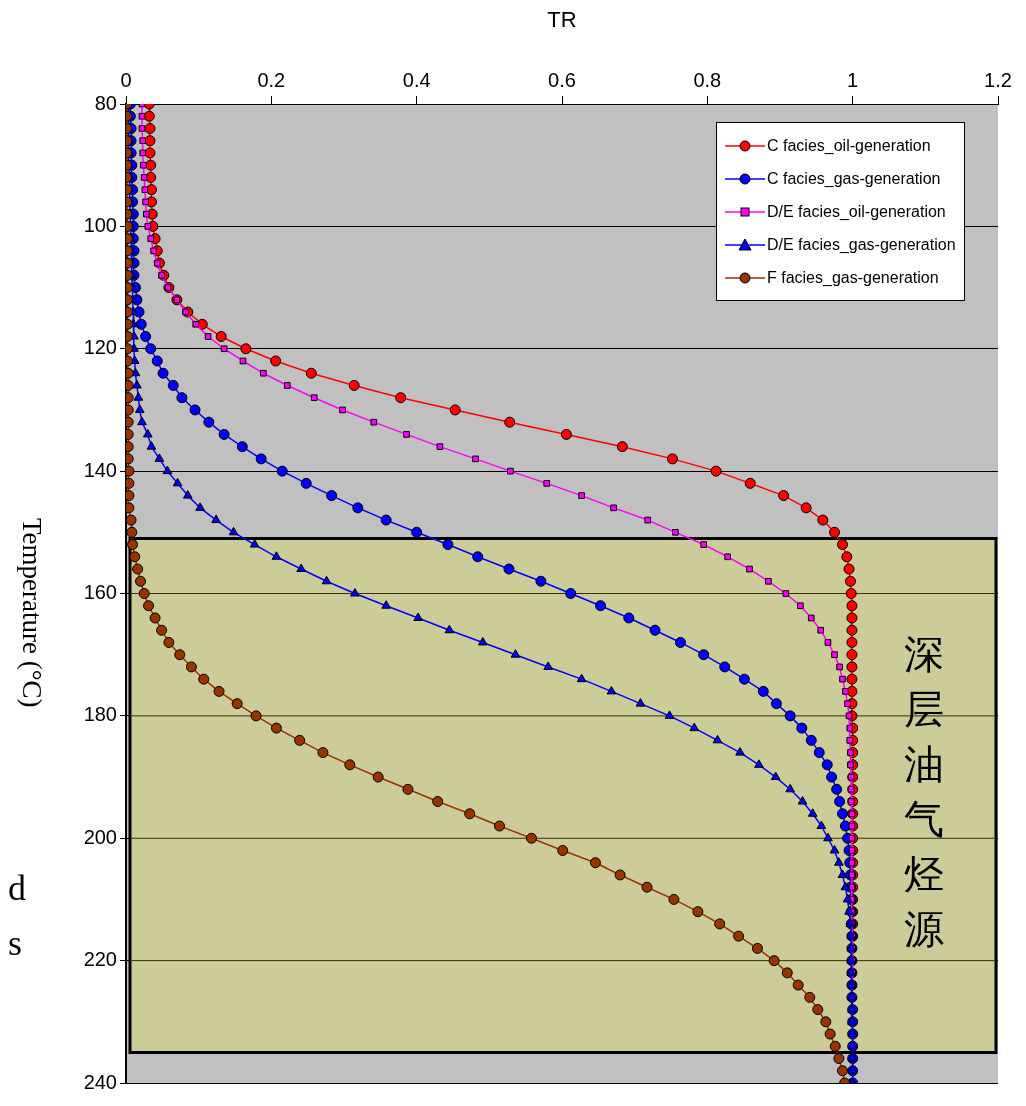 The width and height of the screenshot is (1026, 1106). What do you see at coordinates (562, 20) in the screenshot?
I see `x-axis-title: TR` at bounding box center [562, 20].